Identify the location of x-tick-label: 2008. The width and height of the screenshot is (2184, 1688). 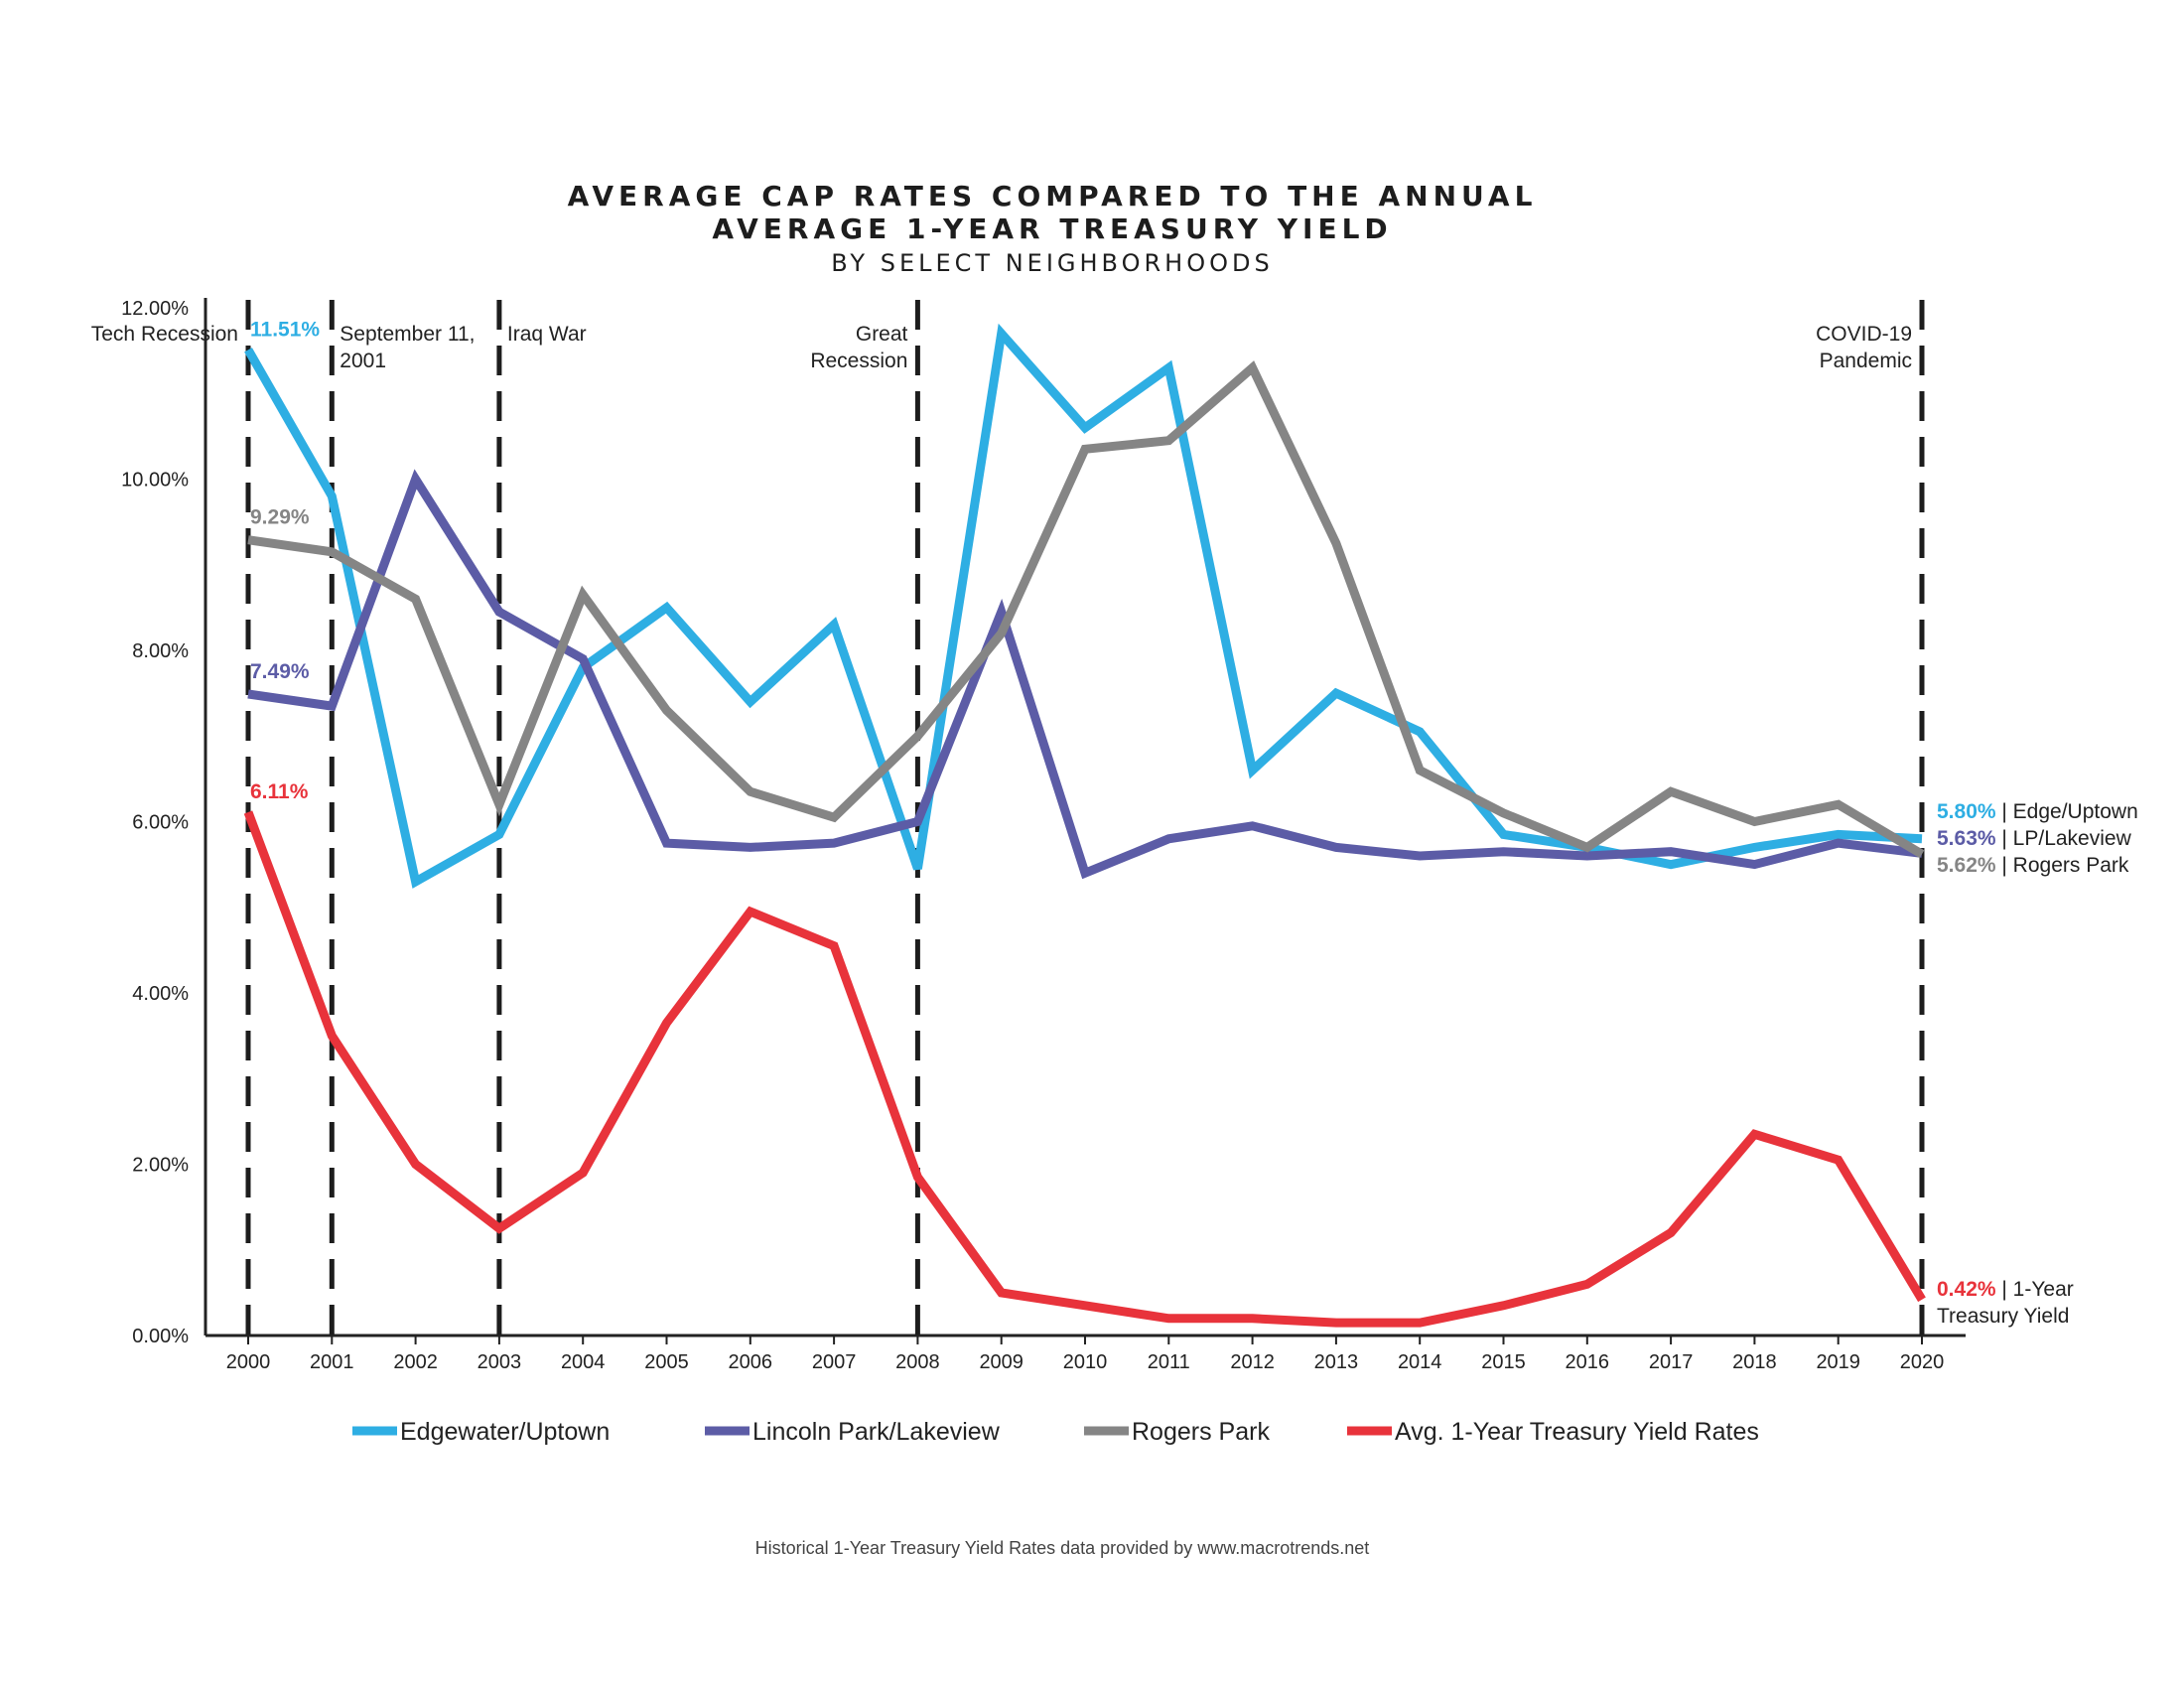
(917, 1362).